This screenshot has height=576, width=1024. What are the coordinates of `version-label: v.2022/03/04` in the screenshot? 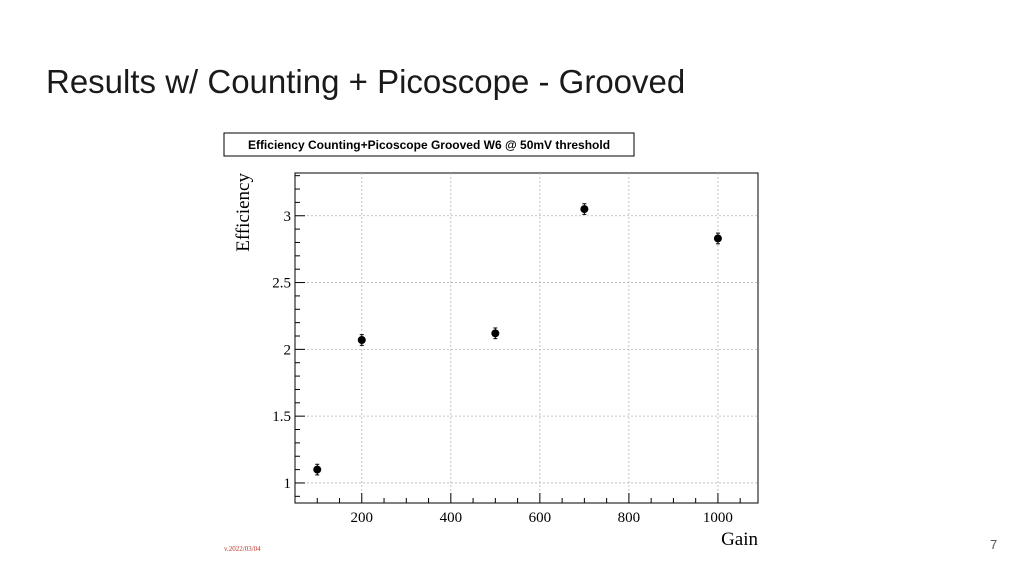 It's located at (242, 549).